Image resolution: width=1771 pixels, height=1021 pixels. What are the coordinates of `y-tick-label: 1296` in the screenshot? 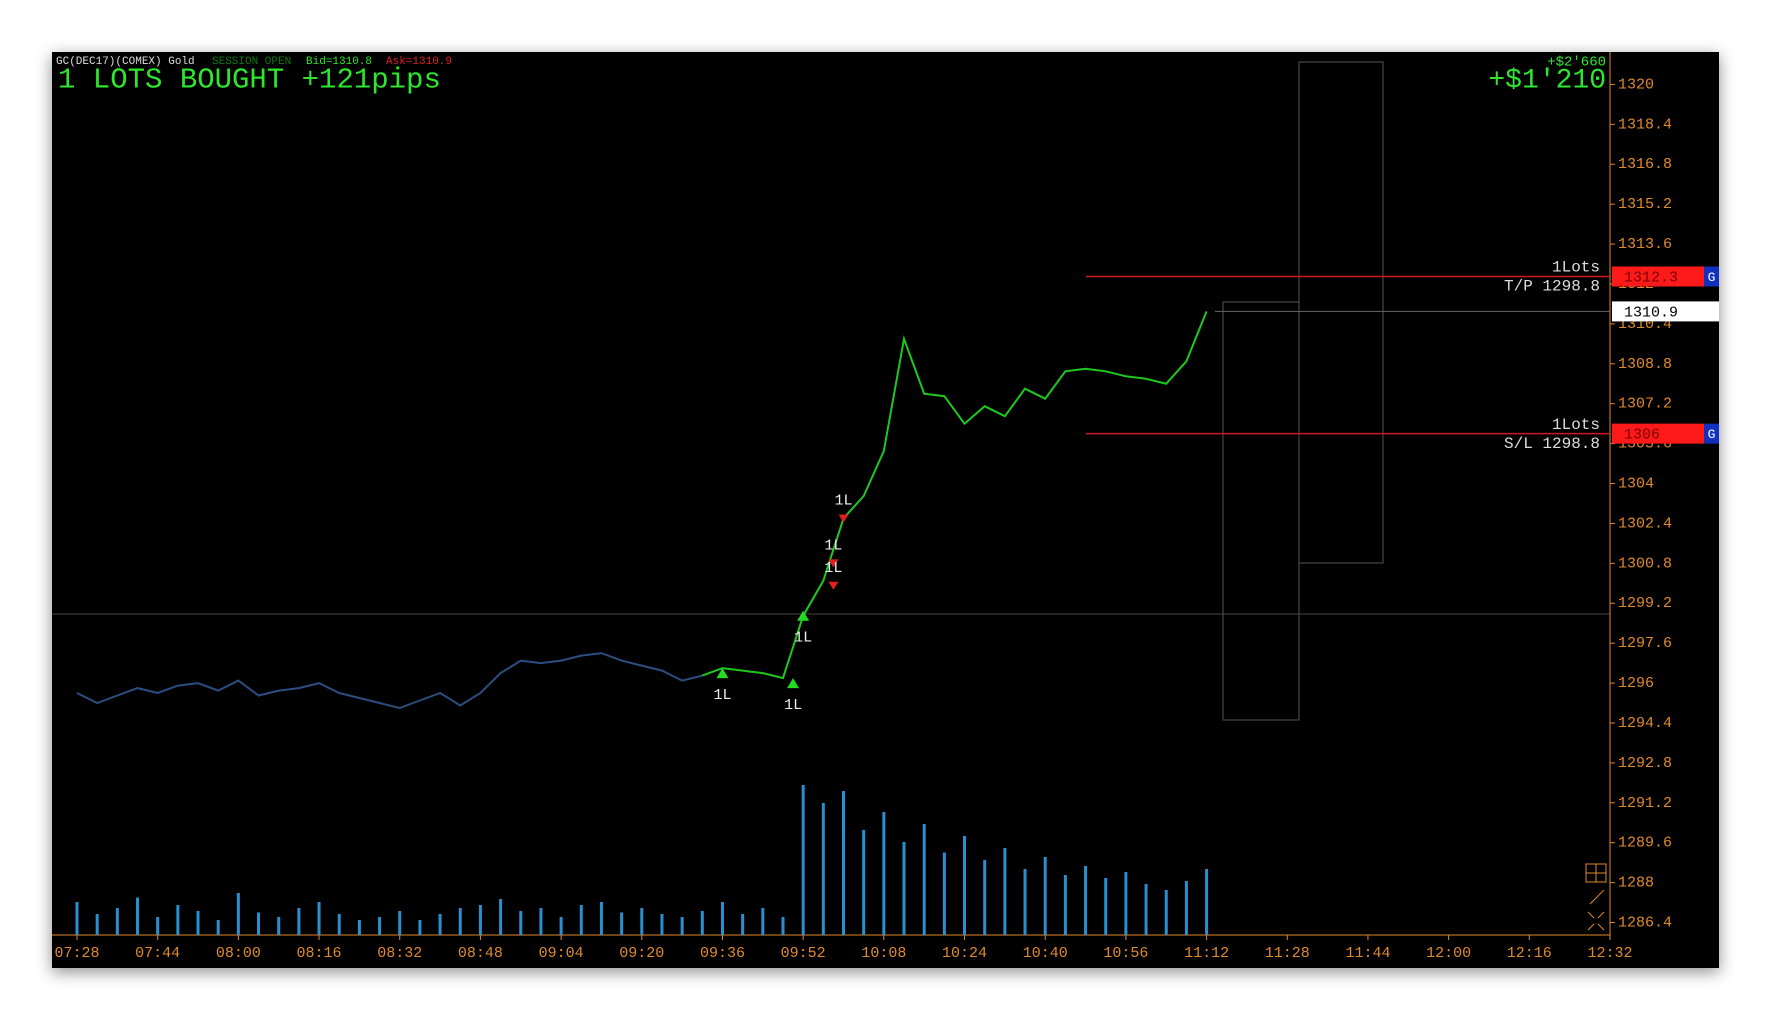 It's located at (1636, 683).